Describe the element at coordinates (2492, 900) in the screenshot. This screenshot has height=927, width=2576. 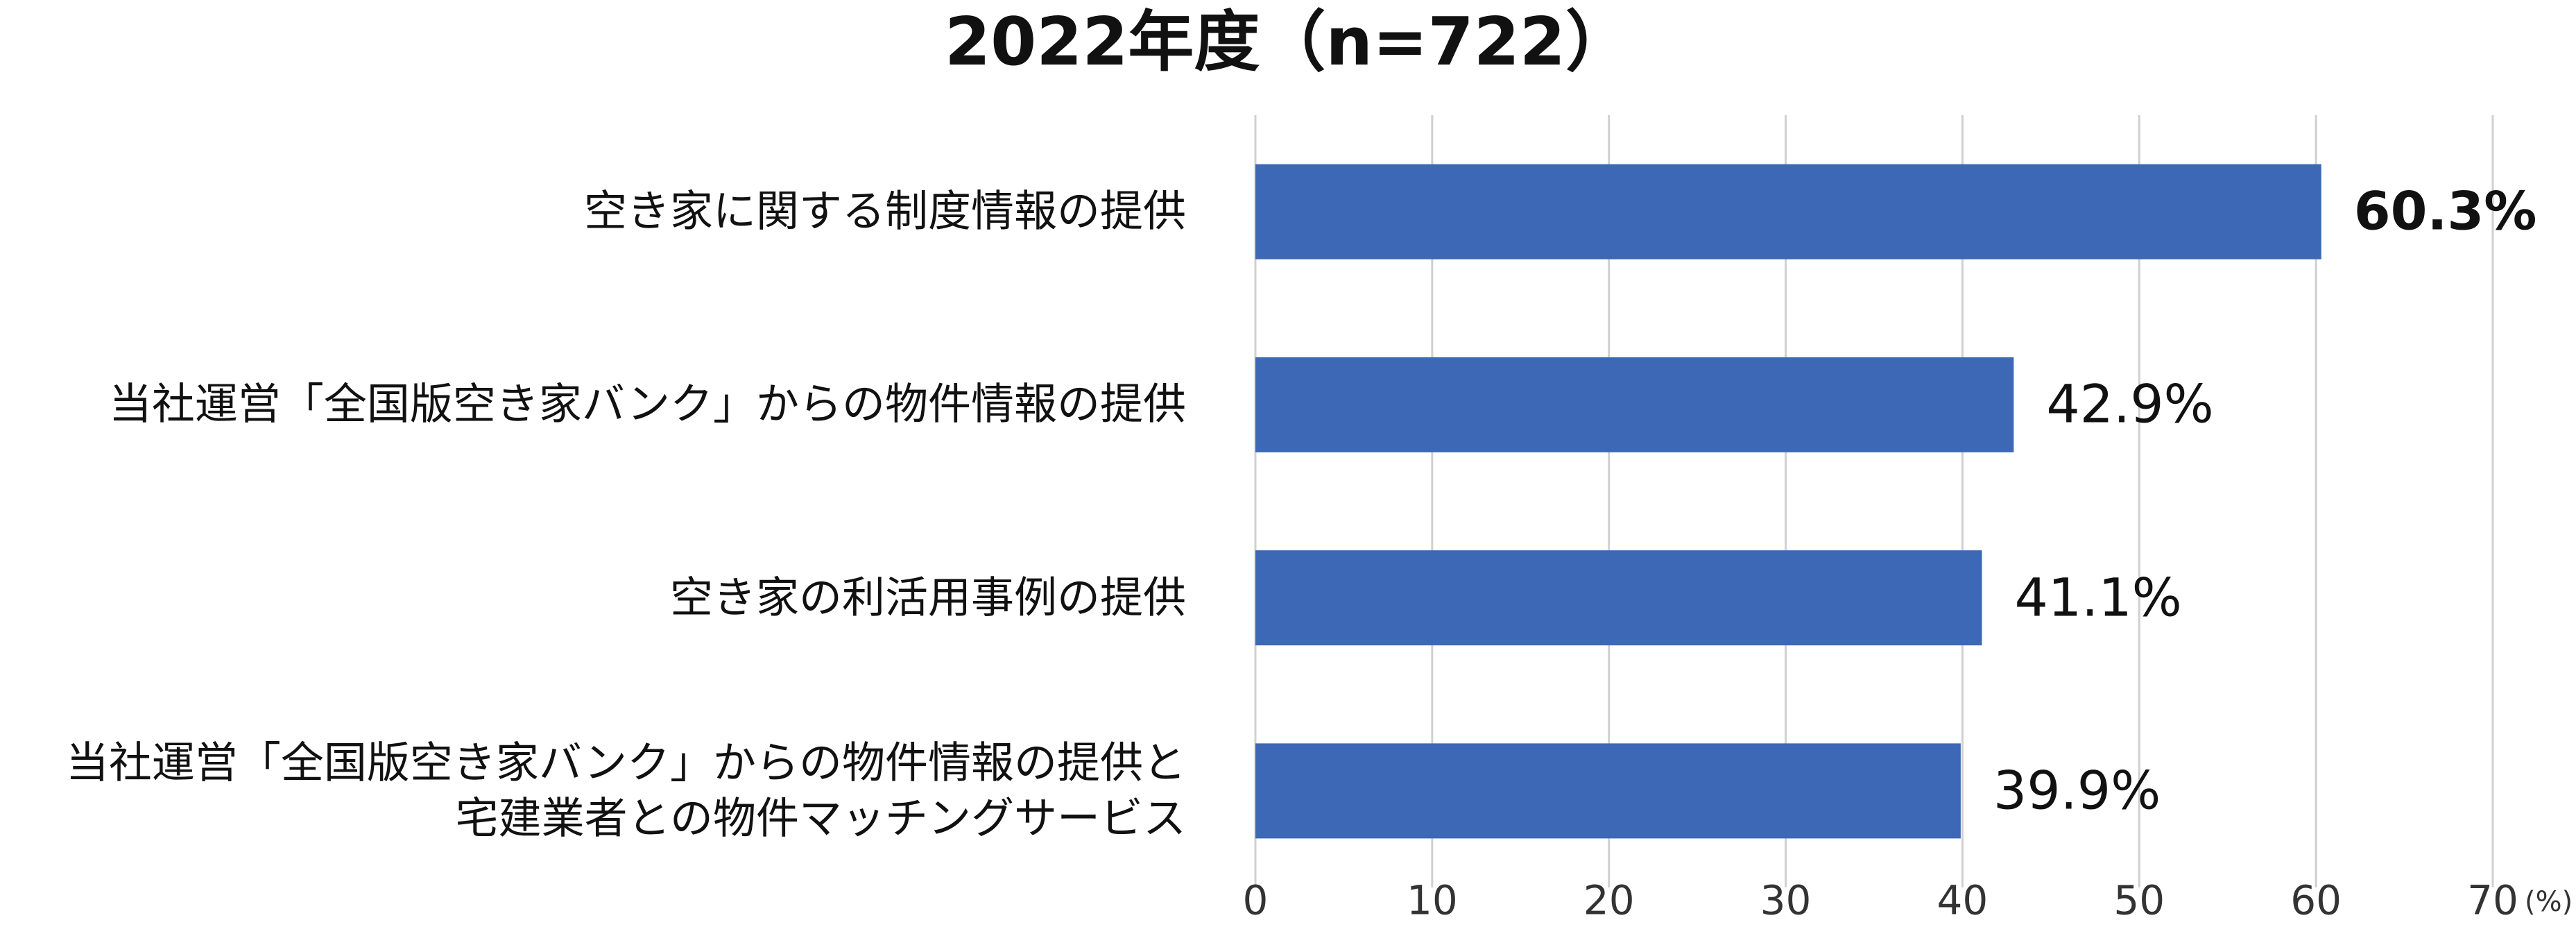
I see `x-tick-label: 70` at that location.